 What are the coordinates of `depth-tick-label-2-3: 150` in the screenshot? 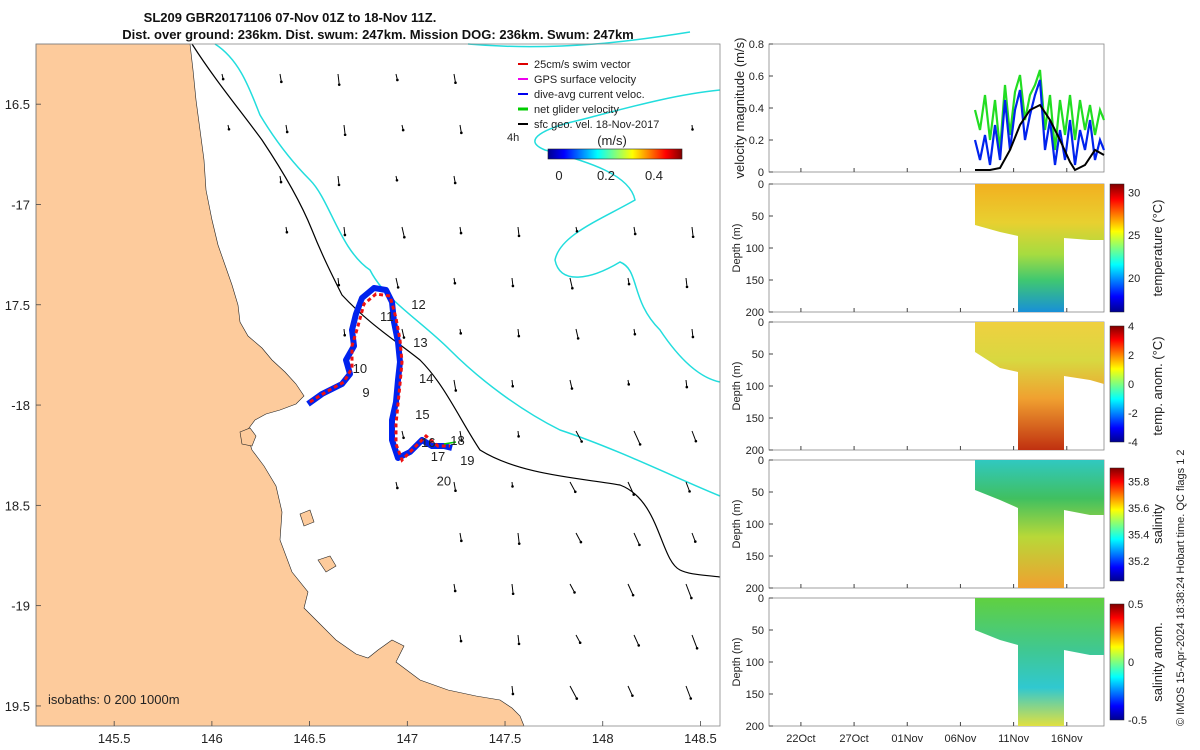 It's located at (755, 557).